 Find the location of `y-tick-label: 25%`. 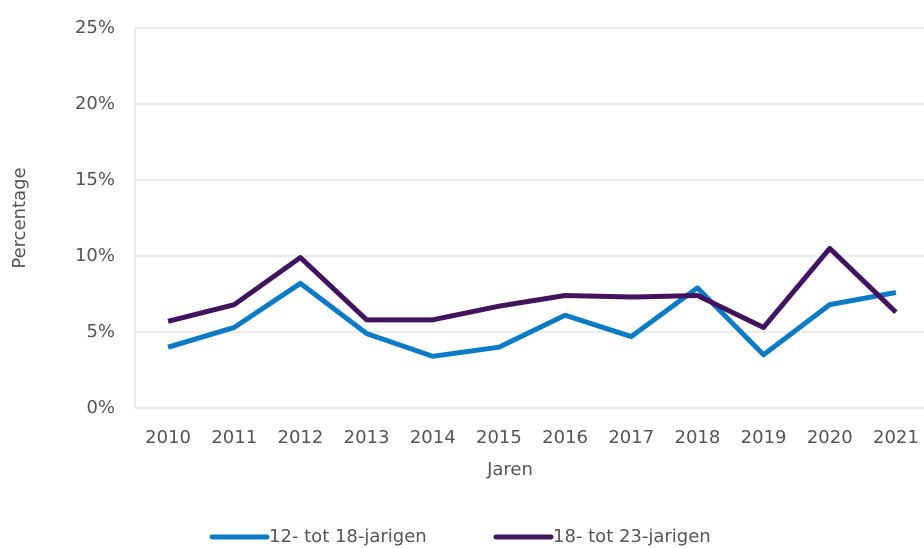

y-tick-label: 25% is located at coordinates (95, 27).